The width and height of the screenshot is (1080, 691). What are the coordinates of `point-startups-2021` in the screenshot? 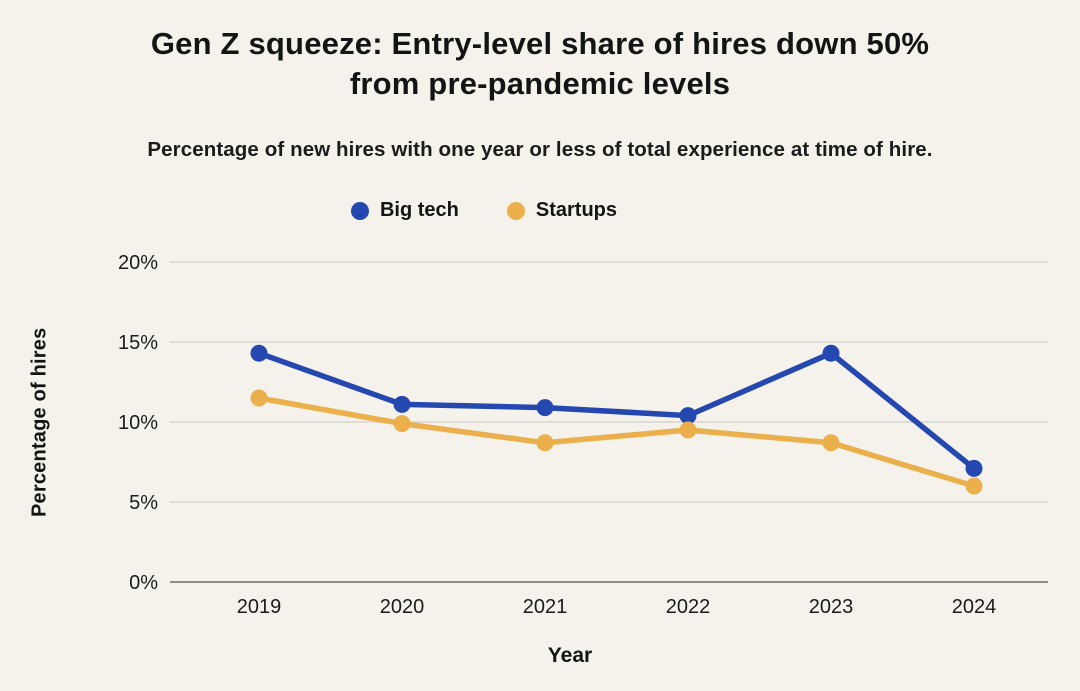 It's located at (545, 443).